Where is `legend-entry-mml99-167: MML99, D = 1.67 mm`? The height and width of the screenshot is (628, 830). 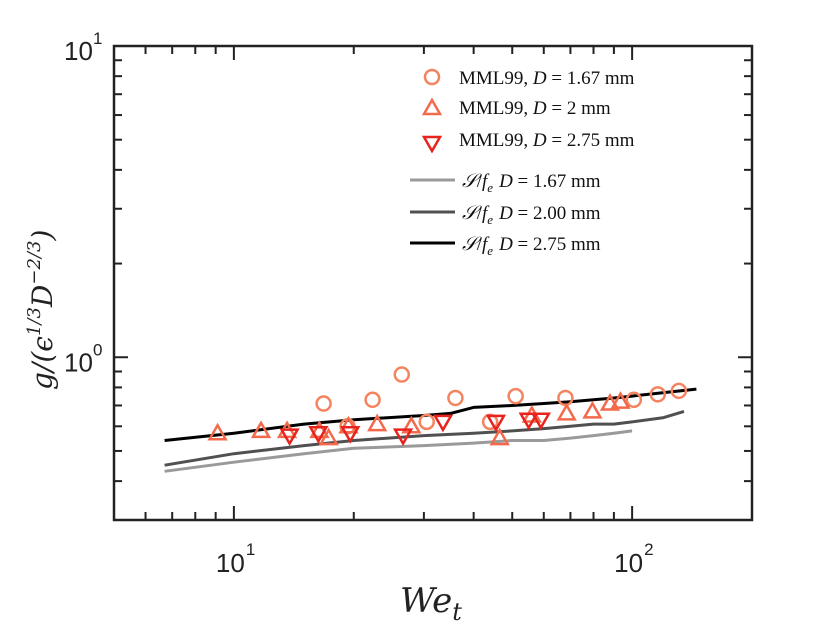
legend-entry-mml99-167: MML99, D = 1.67 mm is located at coordinates (529, 78).